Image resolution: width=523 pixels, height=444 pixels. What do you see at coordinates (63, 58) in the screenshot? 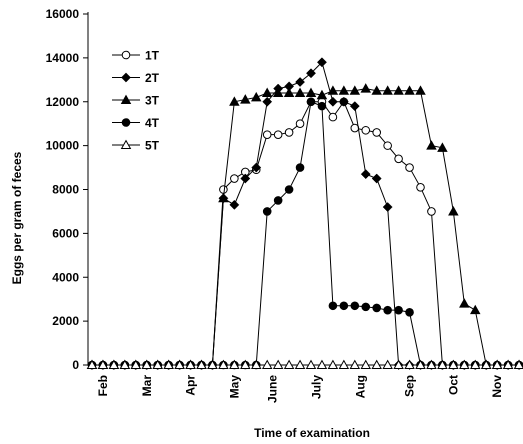
I see `y-tick-label: 14000` at bounding box center [63, 58].